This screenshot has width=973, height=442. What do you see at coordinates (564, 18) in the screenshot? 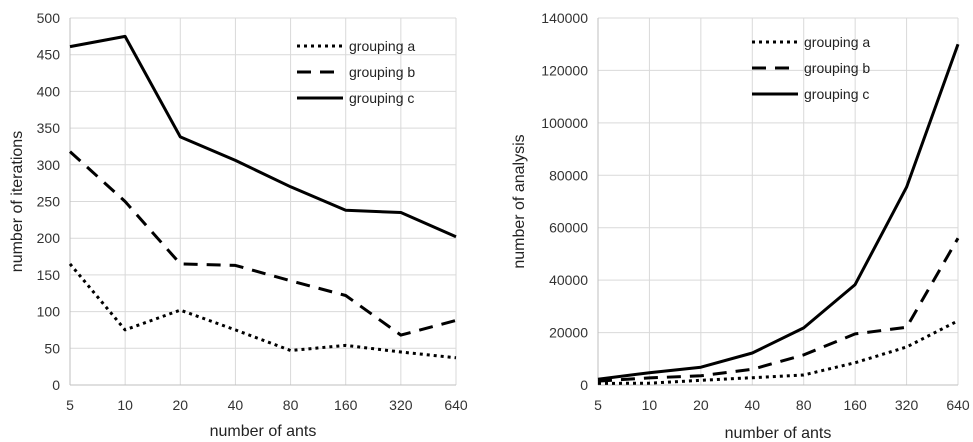
I see `y-tick-label: 140000` at bounding box center [564, 18].